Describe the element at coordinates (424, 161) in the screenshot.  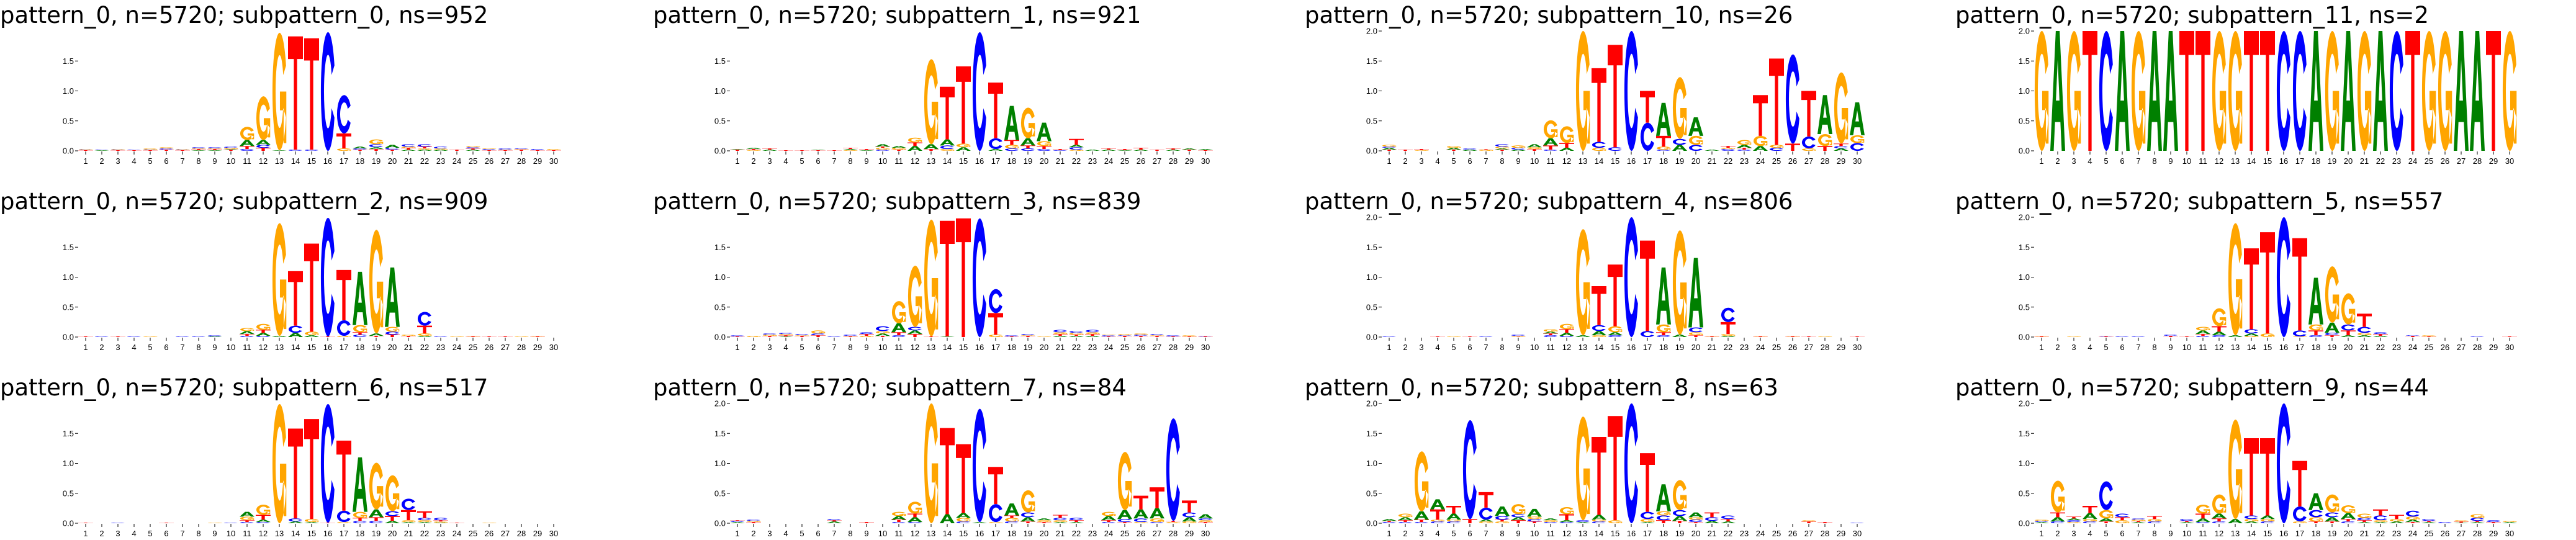
I see `x-tick-label: 22` at that location.